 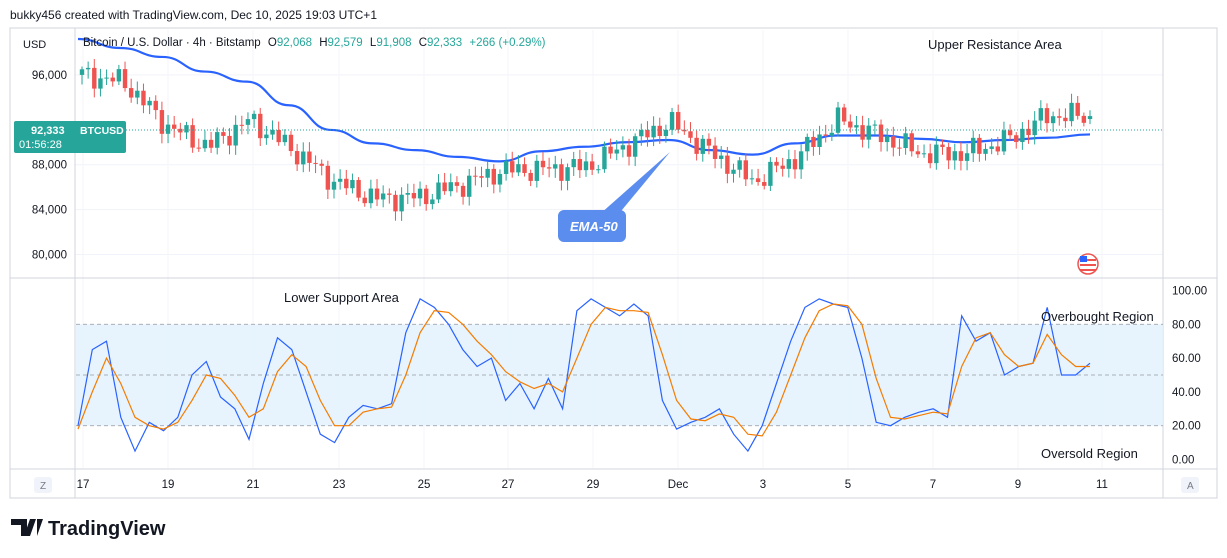 I want to click on ema-callout: EMA-50, so click(x=614, y=197).